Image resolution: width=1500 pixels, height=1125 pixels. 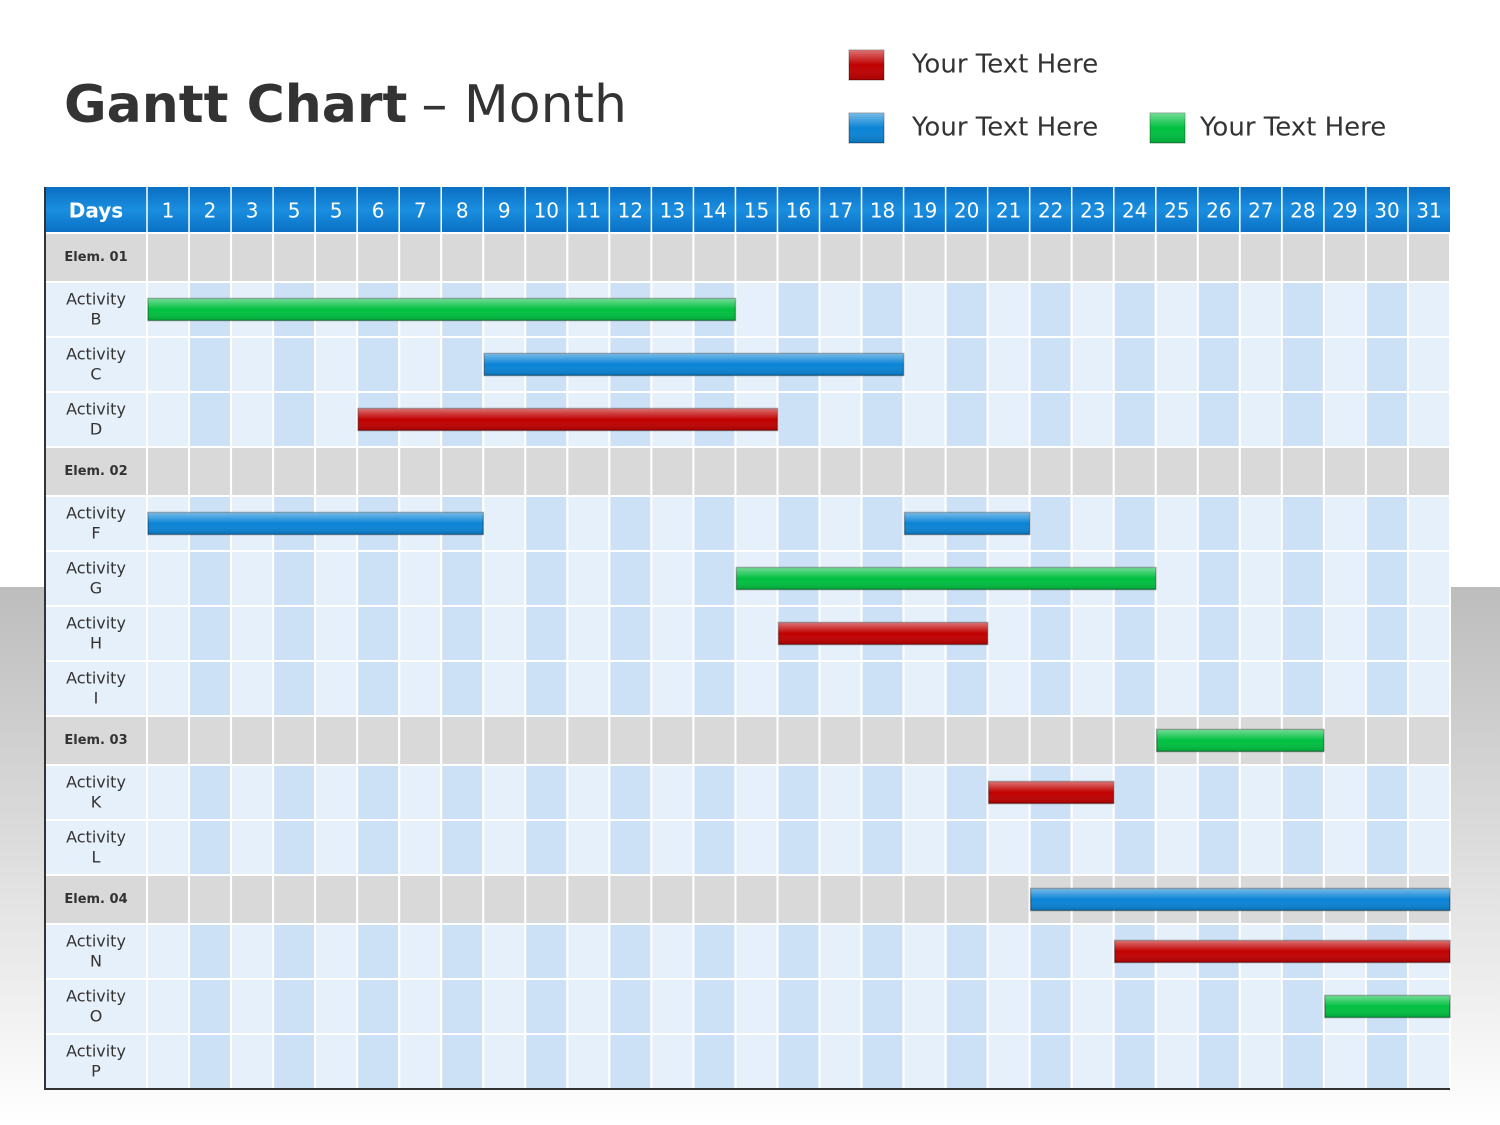 What do you see at coordinates (1092, 211) in the screenshot?
I see `day-label: 23` at bounding box center [1092, 211].